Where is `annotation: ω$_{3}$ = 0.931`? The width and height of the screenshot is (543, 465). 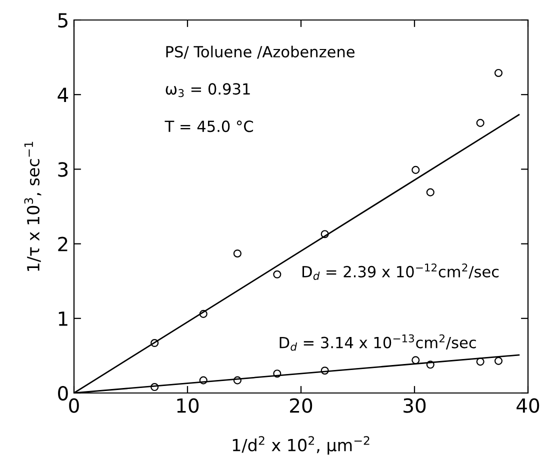
annotation: ω$_{3}$ = 0.931 is located at coordinates (208, 90).